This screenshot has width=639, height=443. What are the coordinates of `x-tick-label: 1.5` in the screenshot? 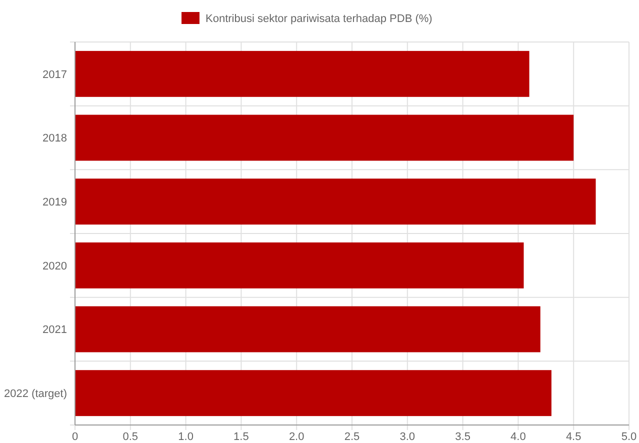 It's located at (241, 437).